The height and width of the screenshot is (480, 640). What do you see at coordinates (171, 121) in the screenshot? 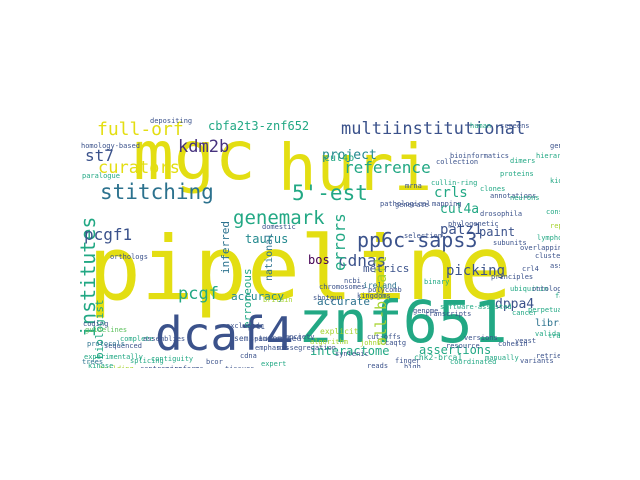
I see `cloud-word: depositing` at bounding box center [171, 121].